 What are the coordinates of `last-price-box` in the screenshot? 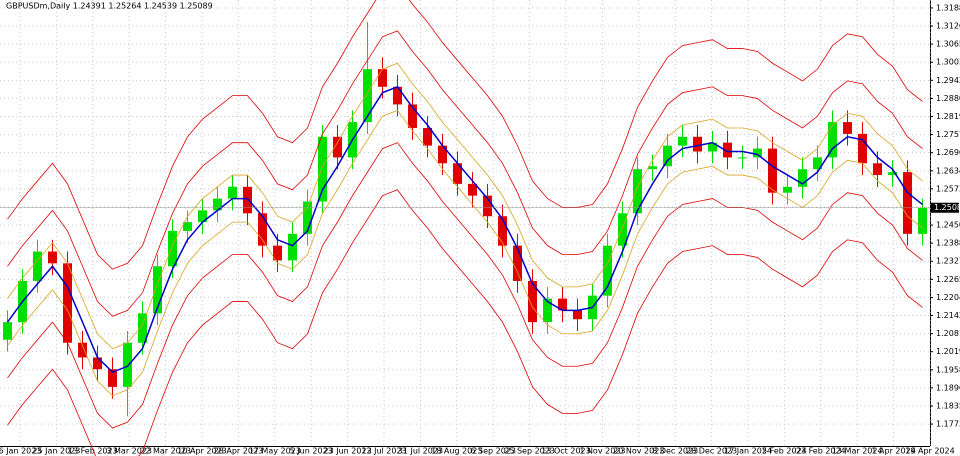 It's located at (945, 207).